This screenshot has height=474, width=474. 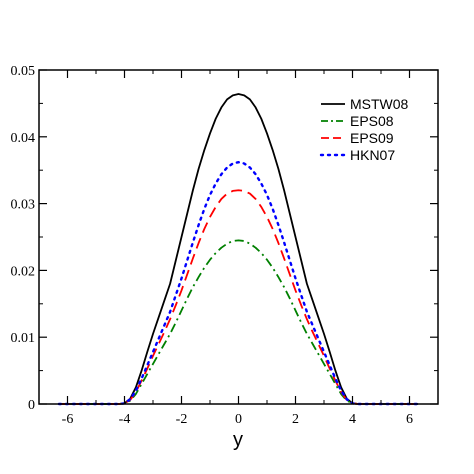 I want to click on legend-label-eps09: EPS09, so click(x=372, y=138).